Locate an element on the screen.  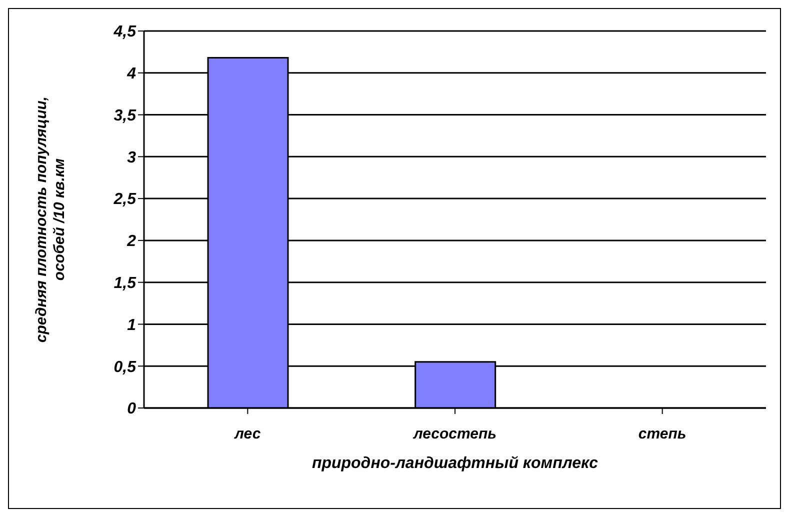
x-tick-label: лес is located at coordinates (248, 434).